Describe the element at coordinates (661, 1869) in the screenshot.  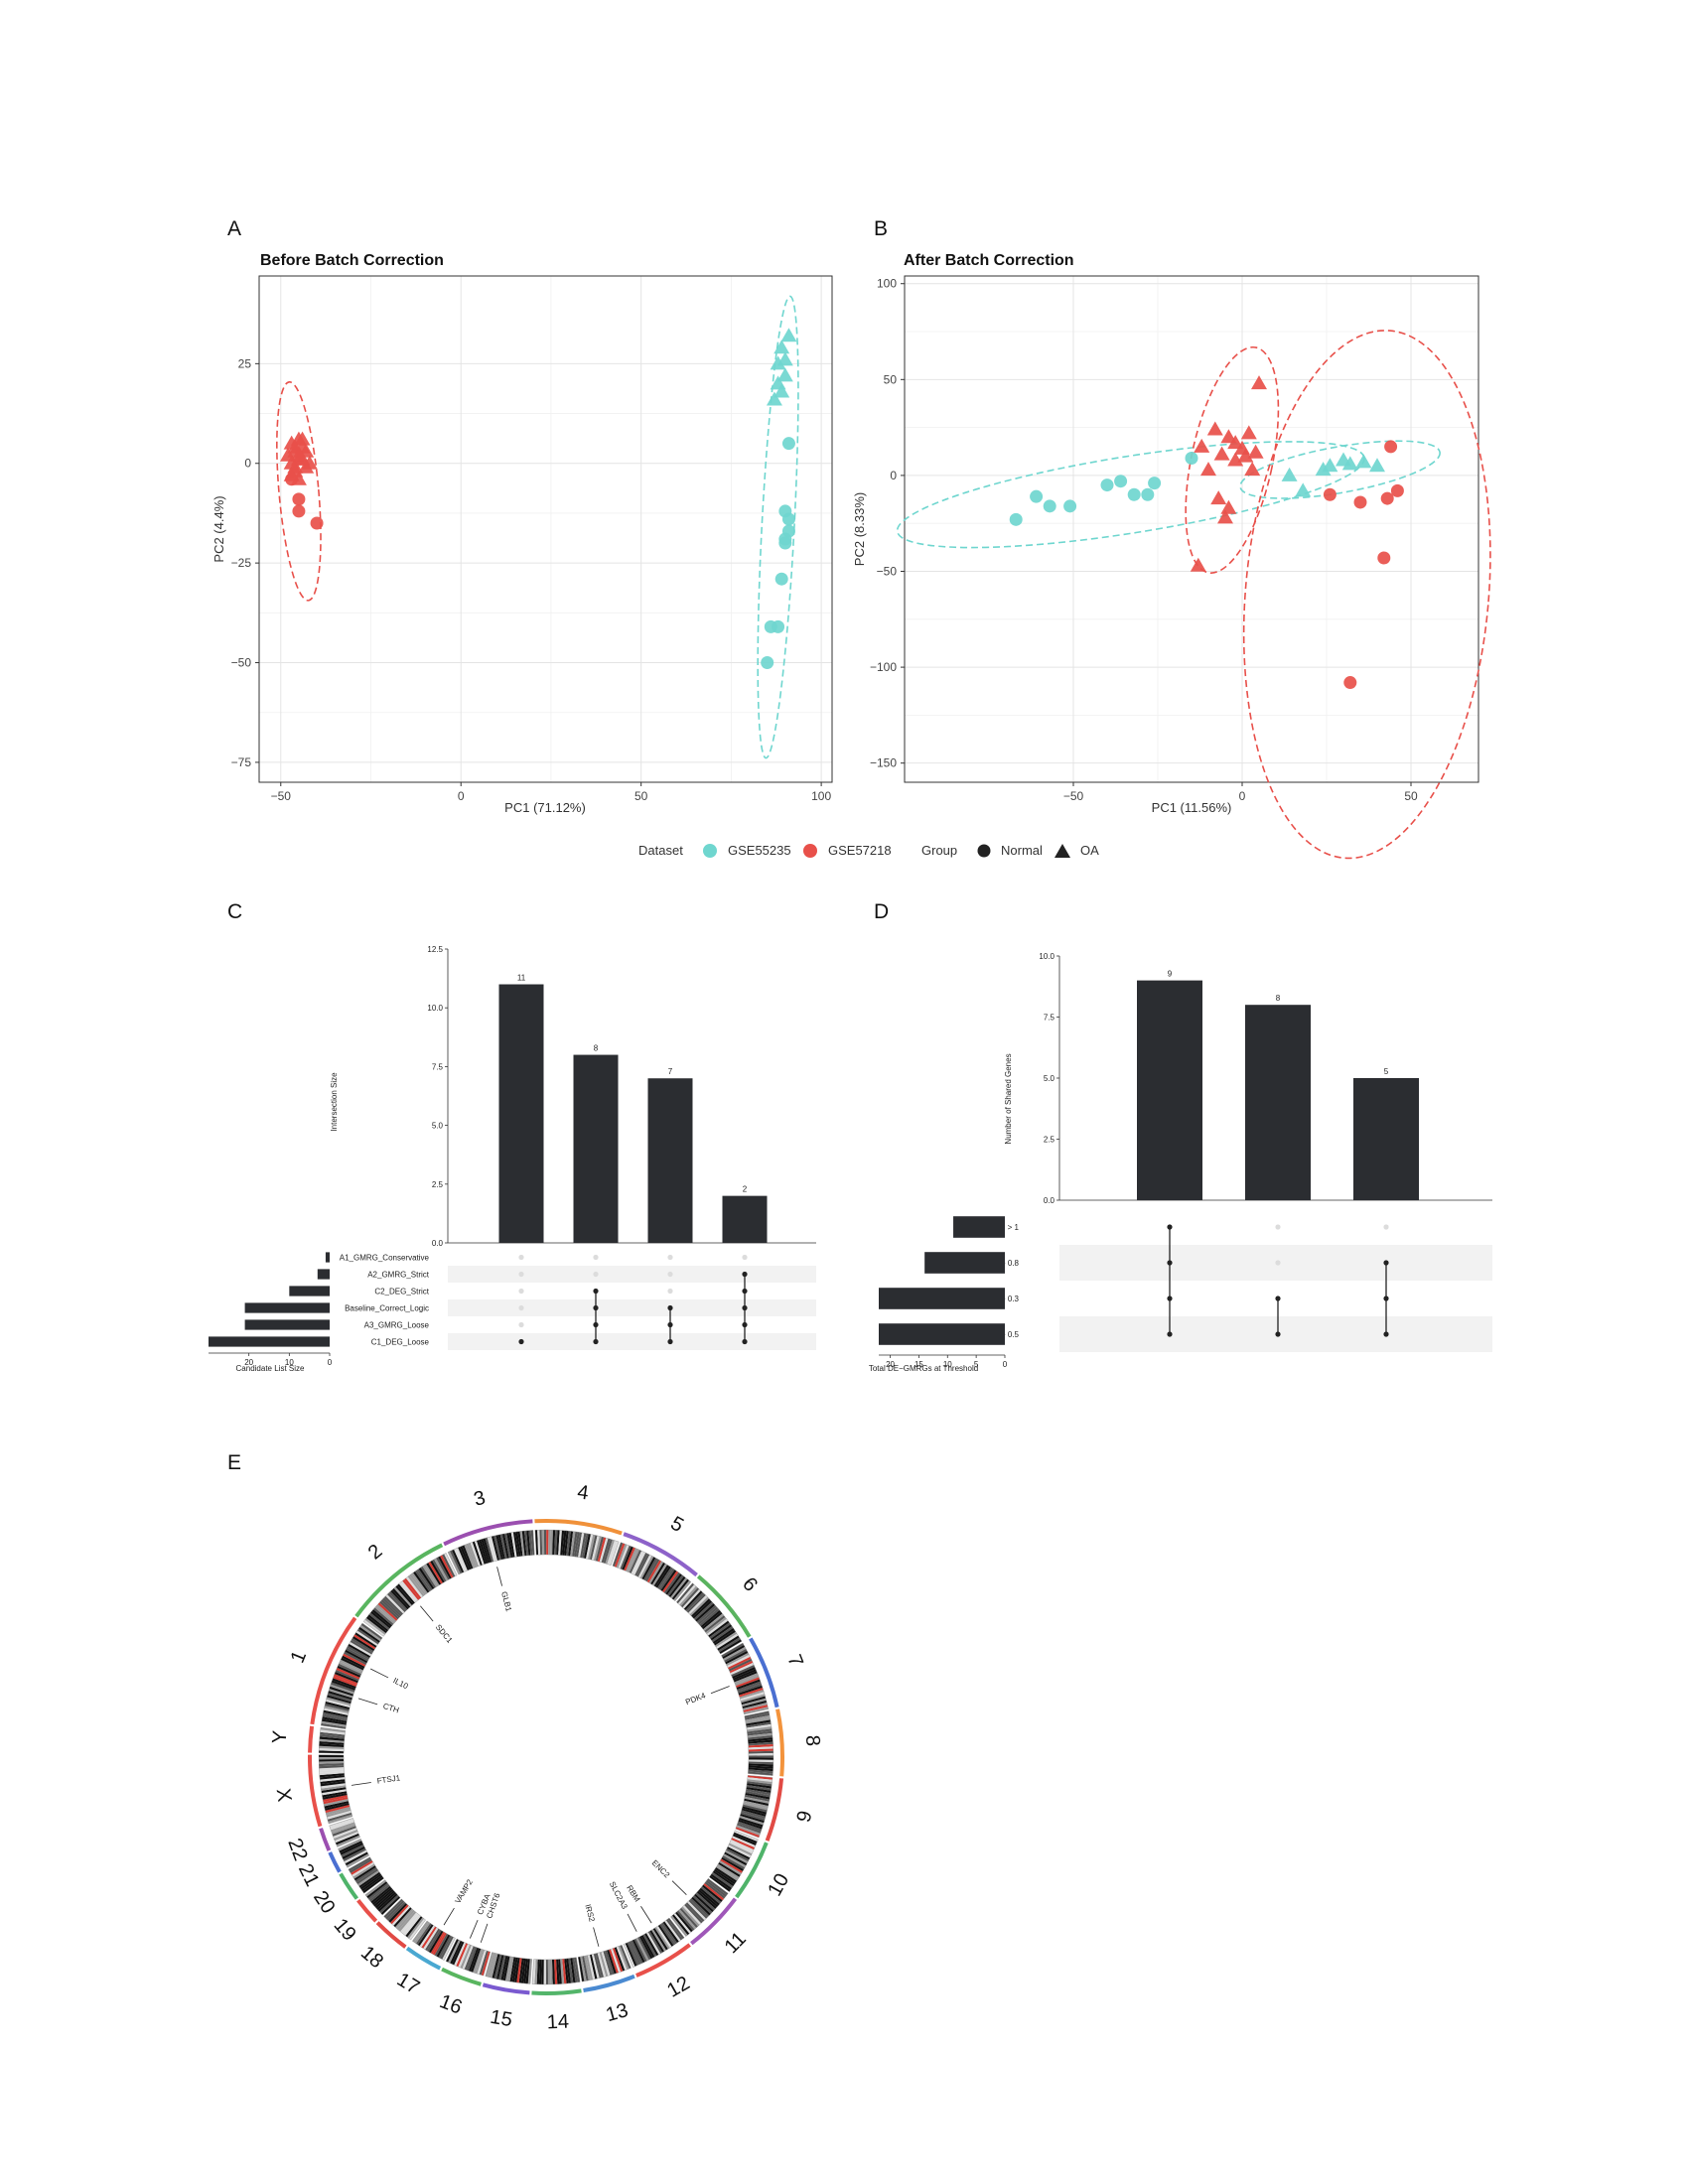
I see `gene-label: ENC2` at that location.